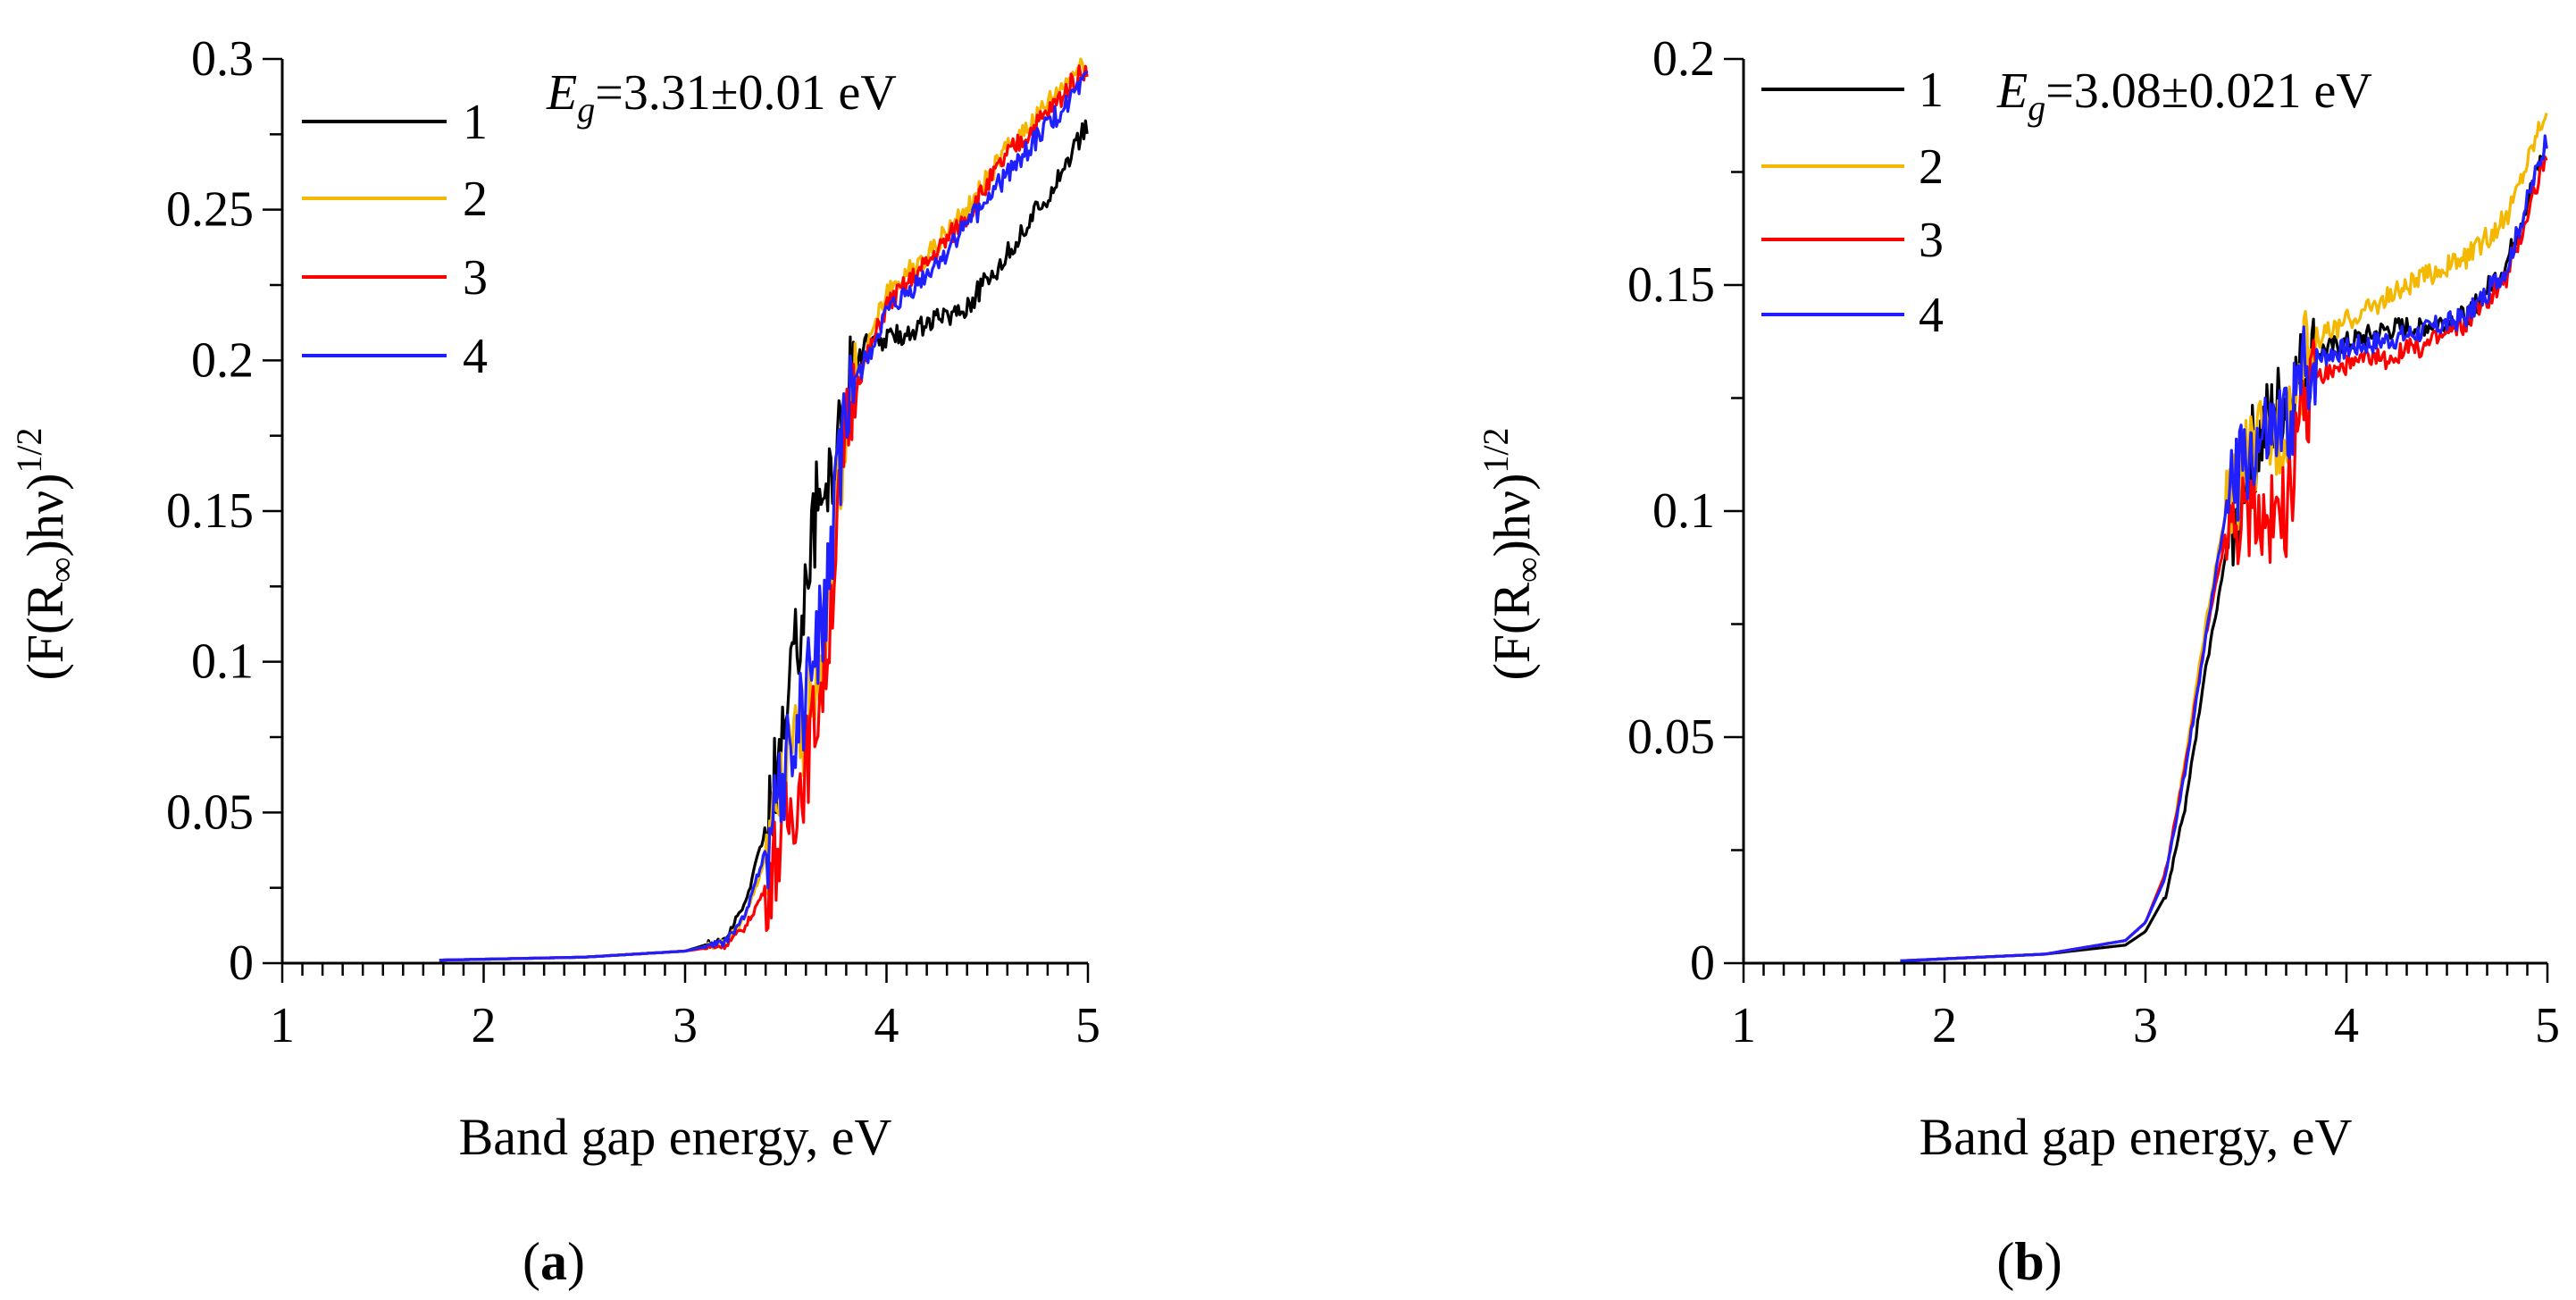 Image resolution: width=2576 pixels, height=1300 pixels. What do you see at coordinates (2209, 91) in the screenshot?
I see `eg-value: =3.08±0.021 eV` at bounding box center [2209, 91].